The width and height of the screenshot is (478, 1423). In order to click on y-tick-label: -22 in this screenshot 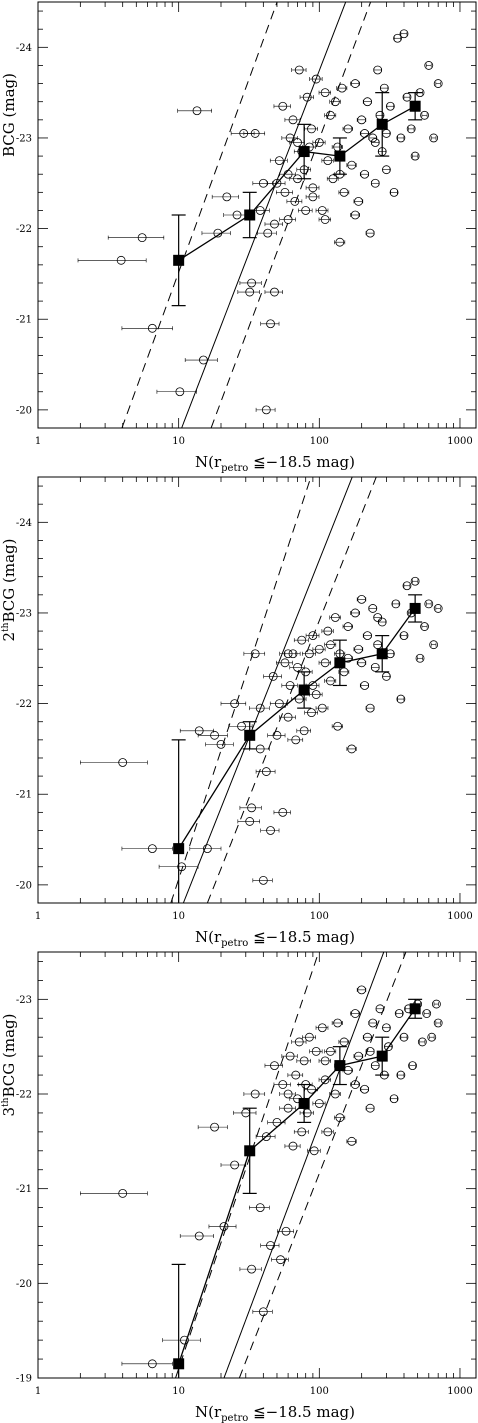, I will do `click(24, 229)`.